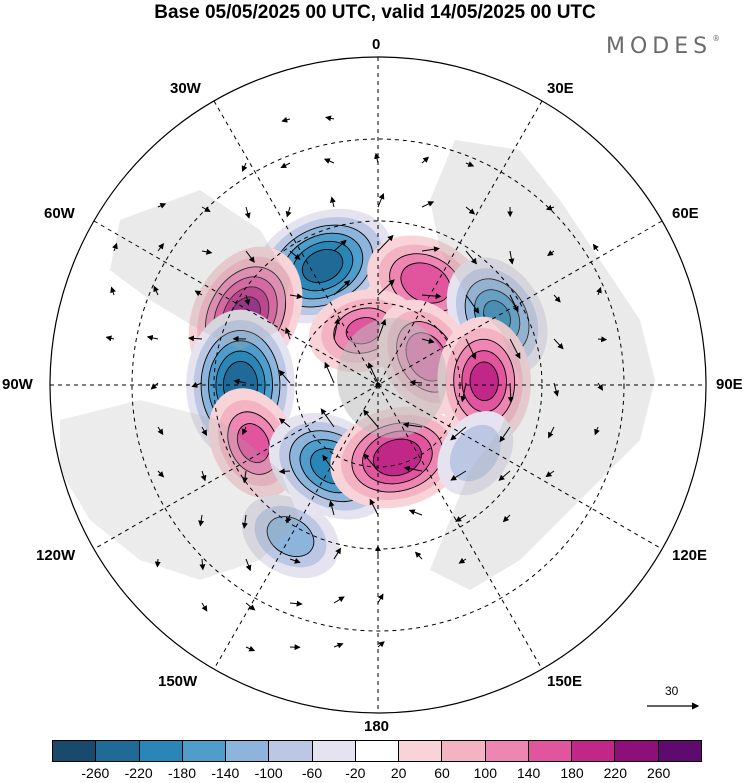  I want to click on lon-label-60e: 60E, so click(685, 213).